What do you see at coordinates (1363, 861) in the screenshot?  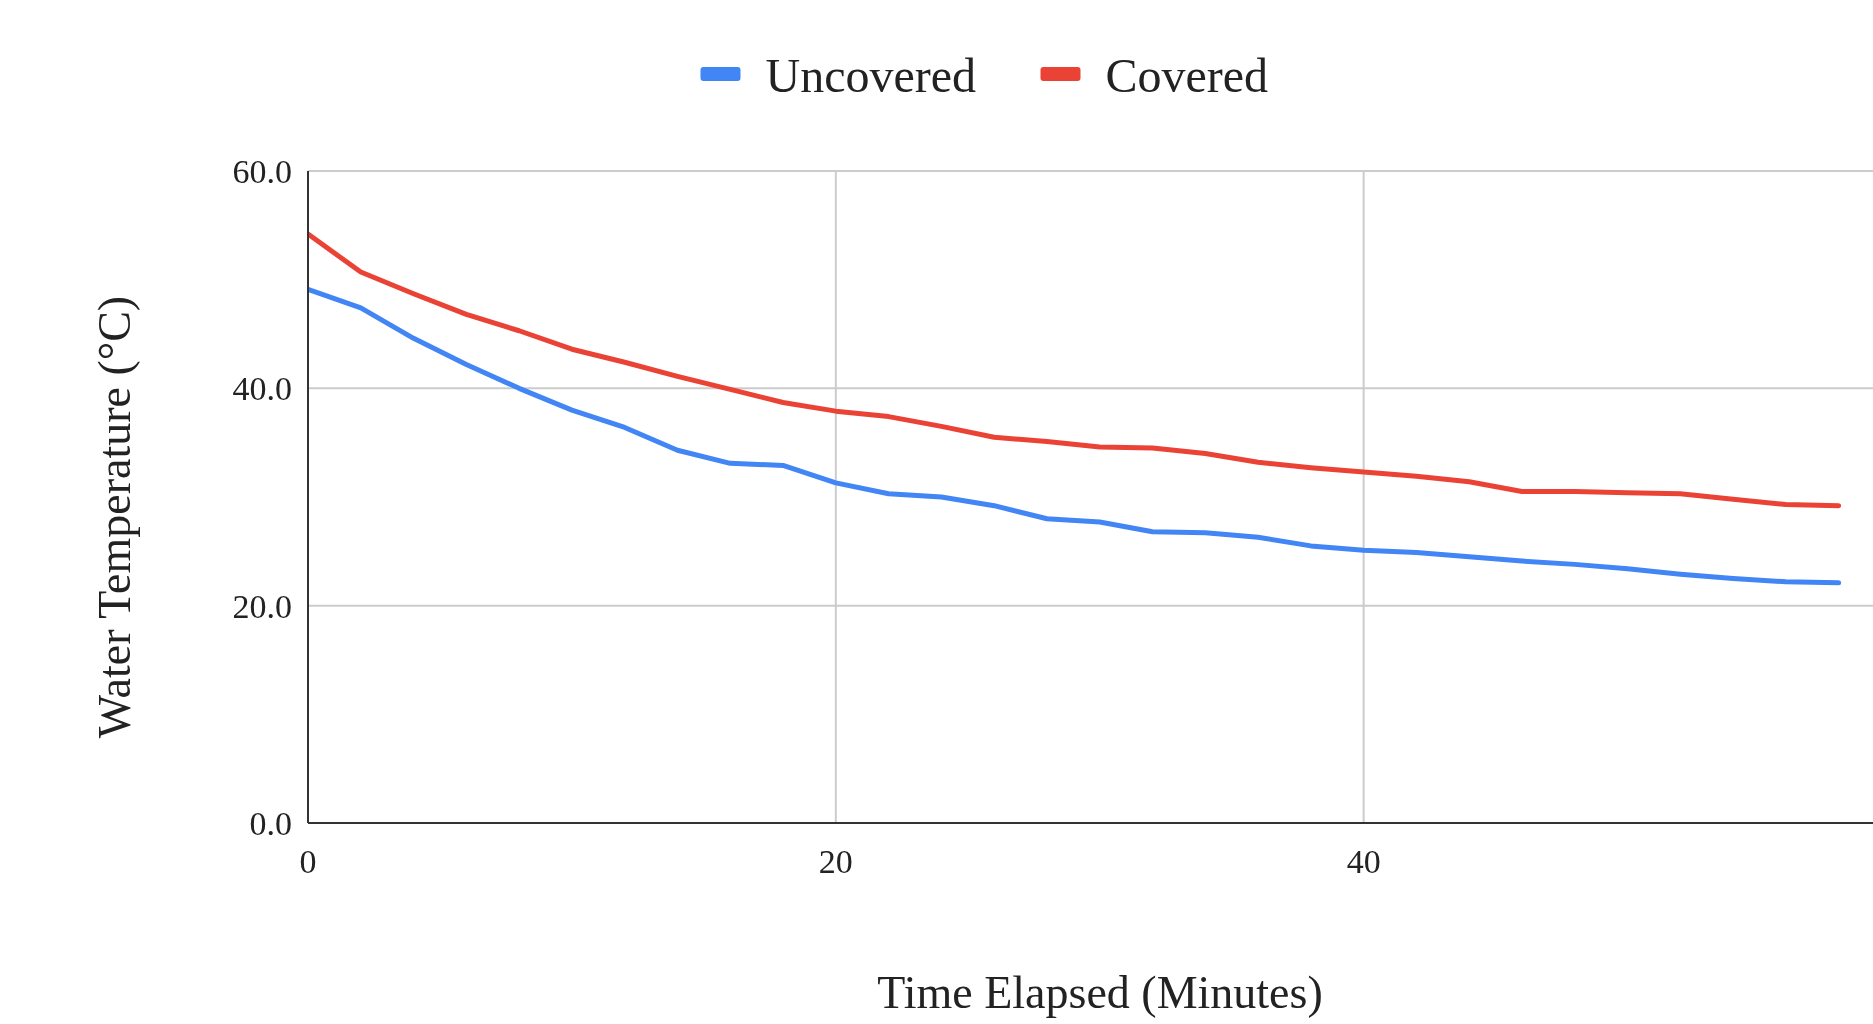 I see `x-tick-label: 40` at bounding box center [1363, 861].